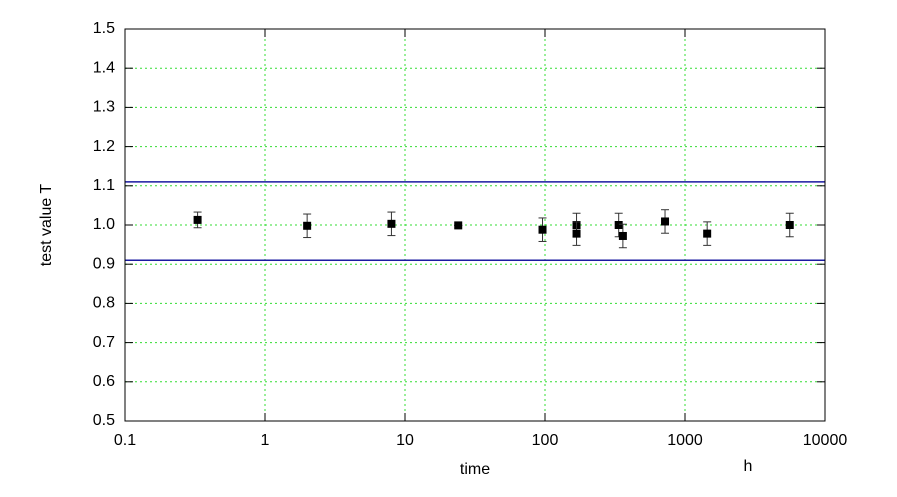  Describe the element at coordinates (748, 466) in the screenshot. I see `x-axis-unit: h` at that location.